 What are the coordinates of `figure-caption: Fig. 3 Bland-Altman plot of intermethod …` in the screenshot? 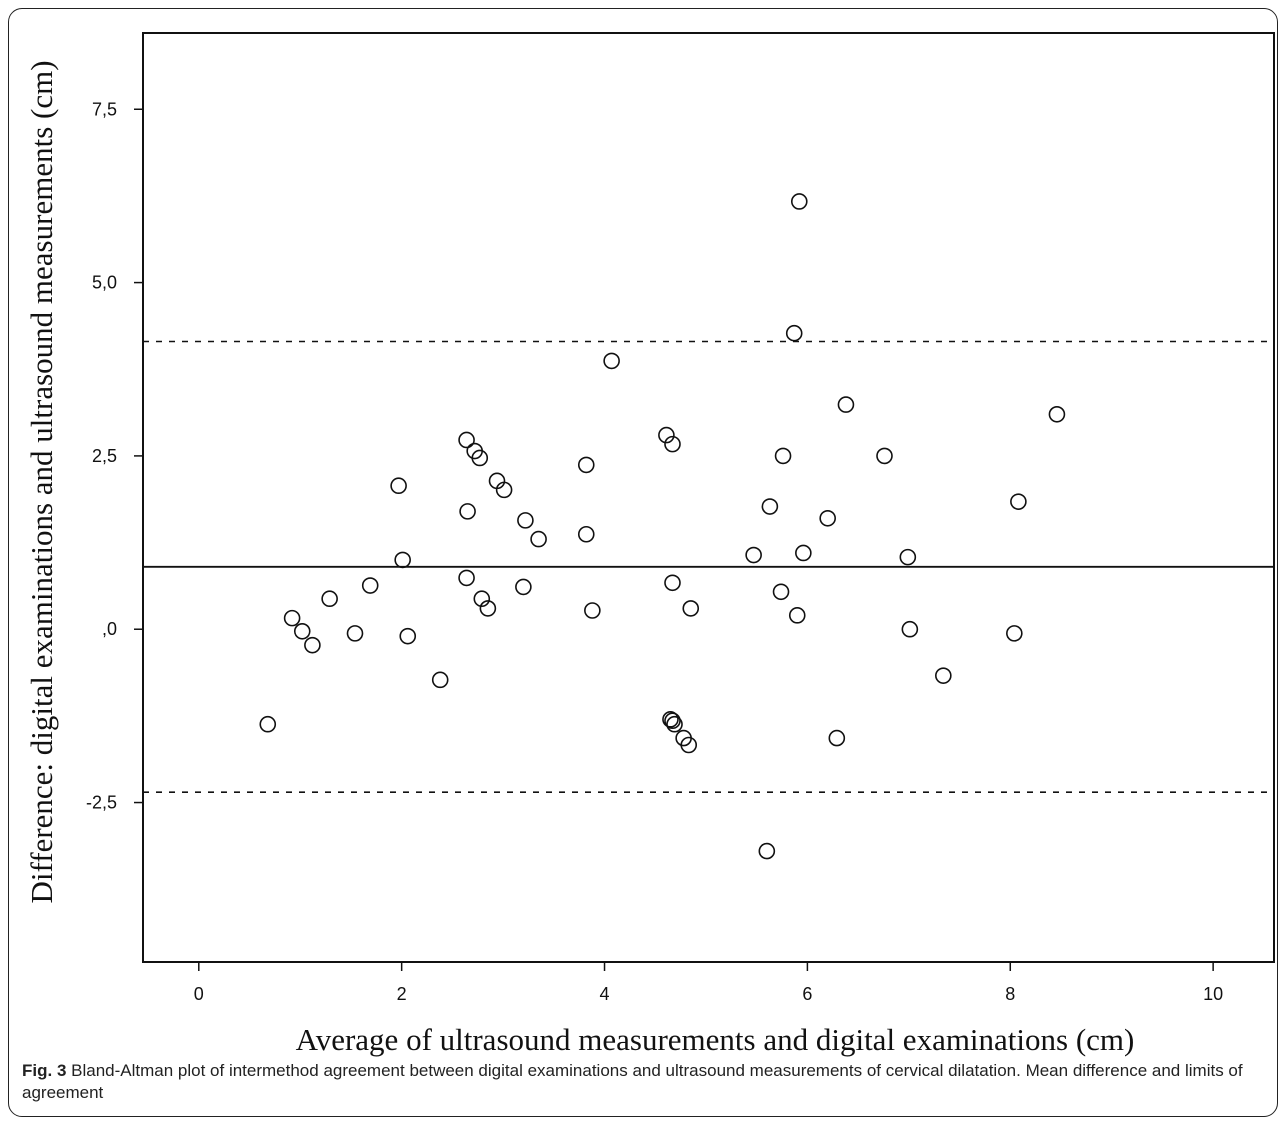 It's located at (642, 1082).